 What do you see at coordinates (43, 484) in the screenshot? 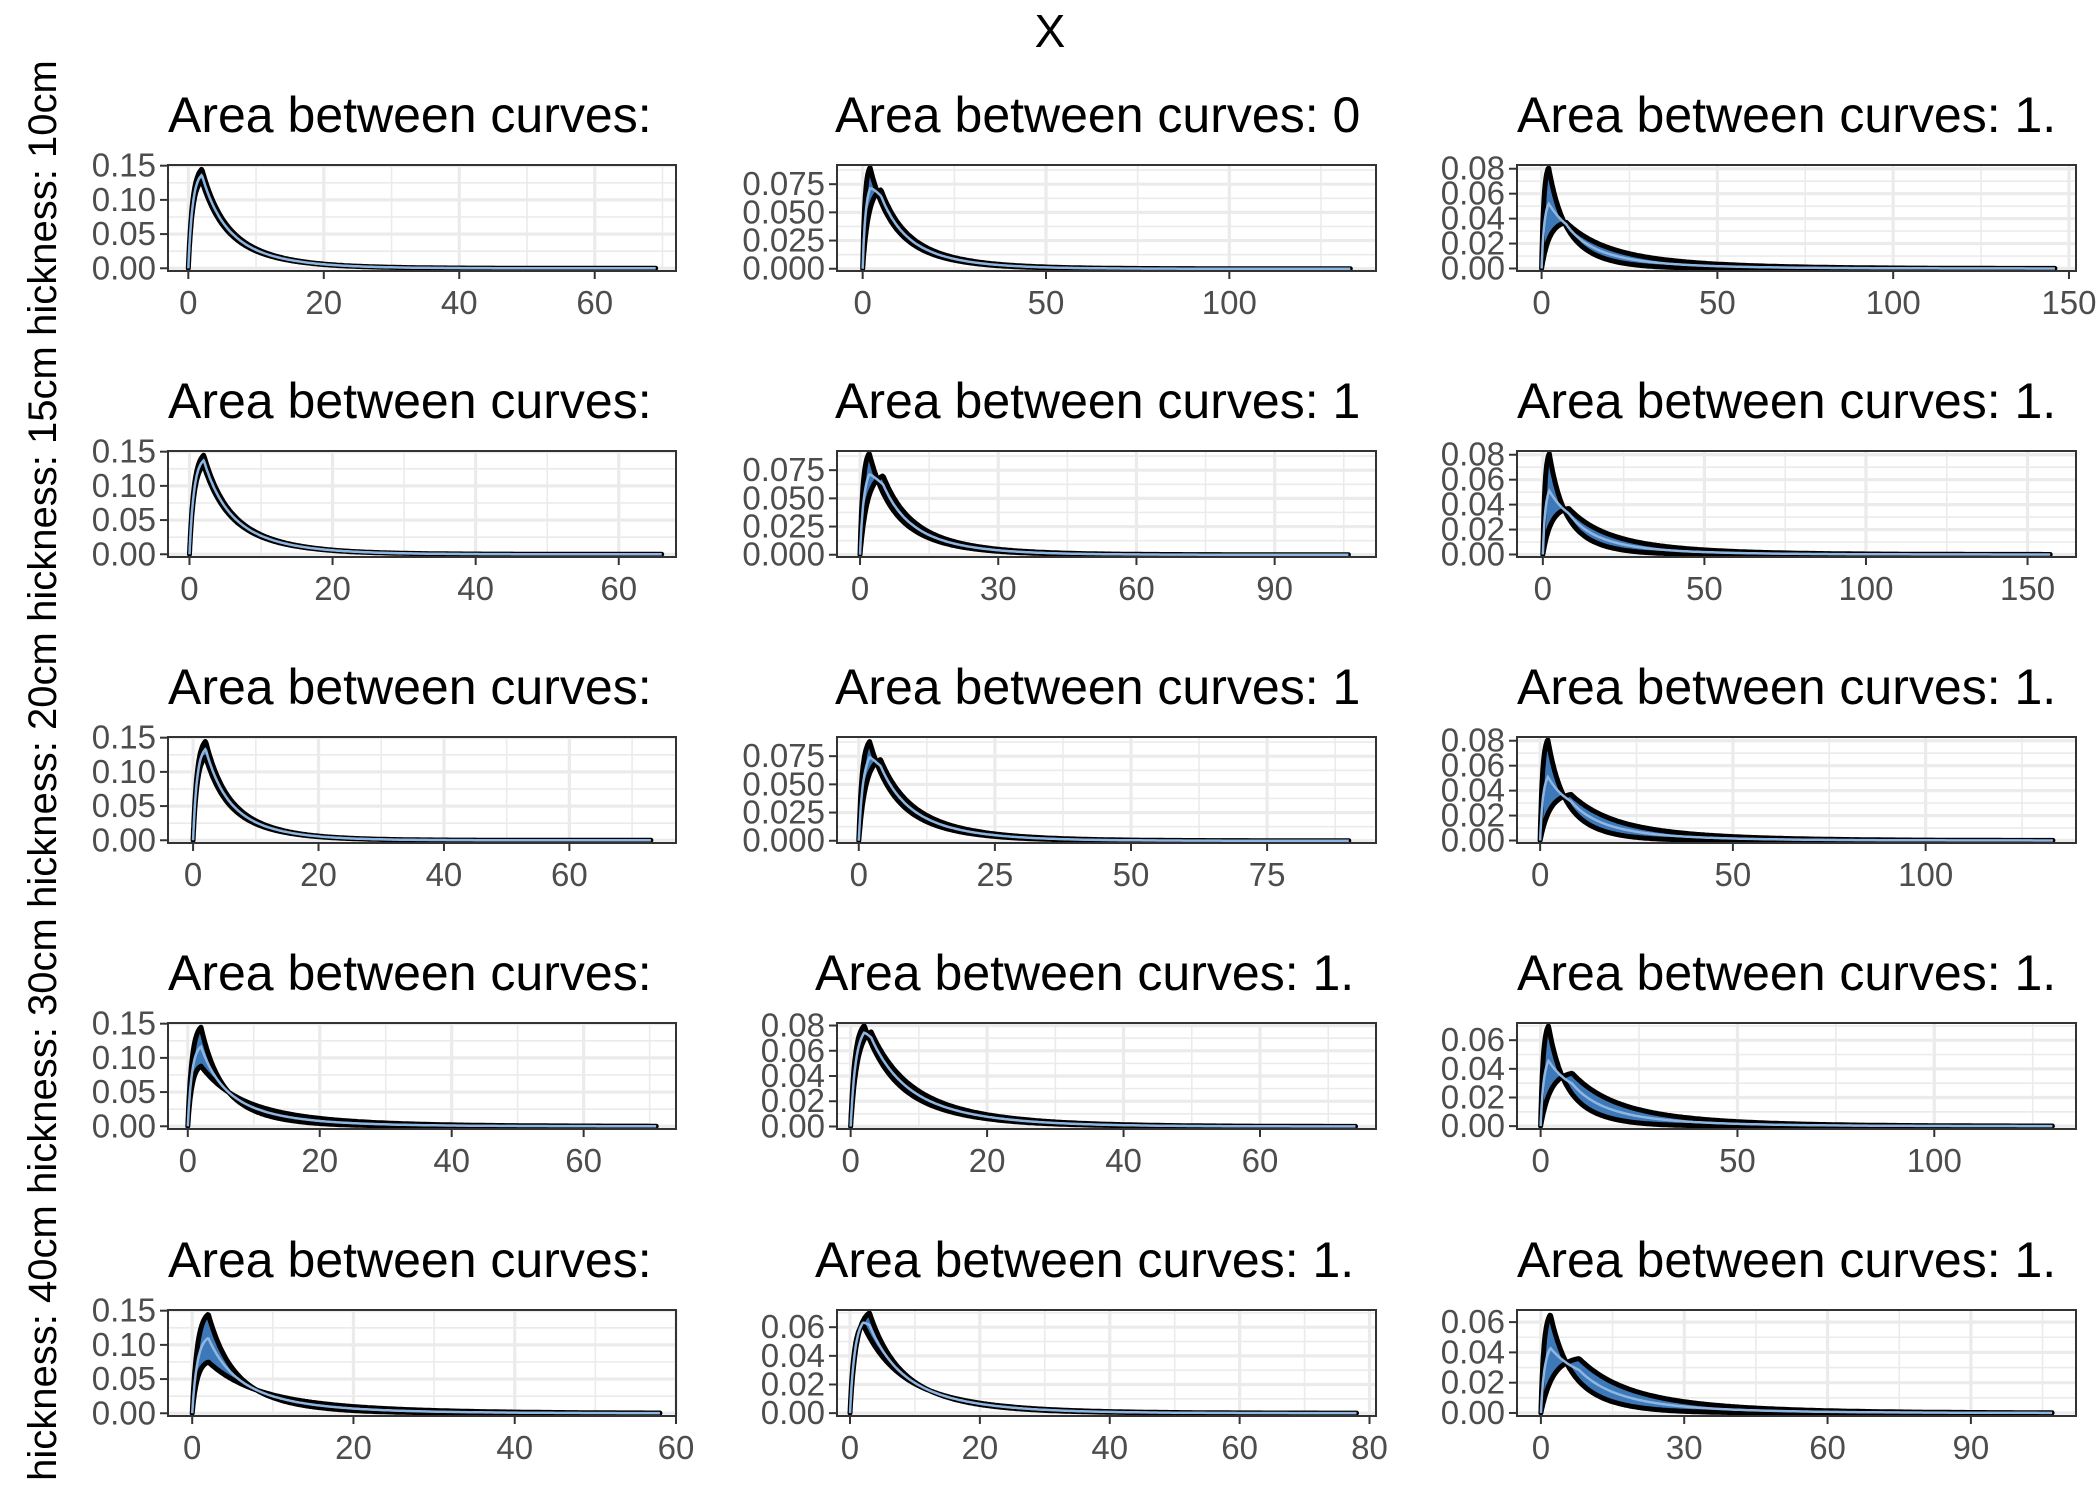
I see `row-label: hickness: 15cm` at bounding box center [43, 484].